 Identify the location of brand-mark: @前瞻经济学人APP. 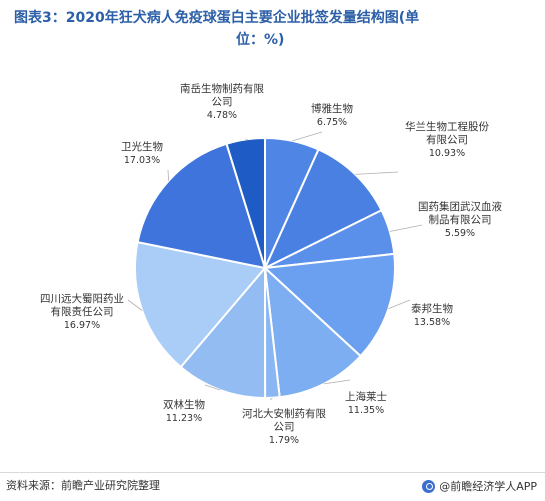
(479, 486).